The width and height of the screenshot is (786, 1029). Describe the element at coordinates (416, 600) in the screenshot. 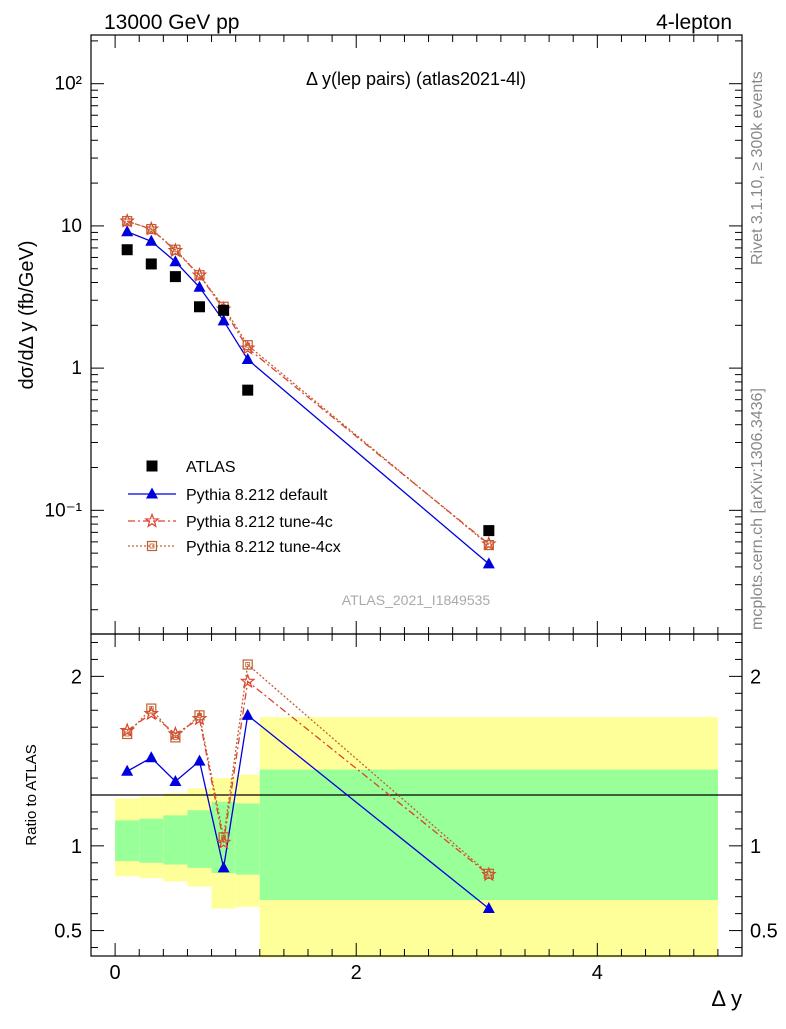

I see `analysis-watermark: ATLAS_2021_I1849535` at that location.